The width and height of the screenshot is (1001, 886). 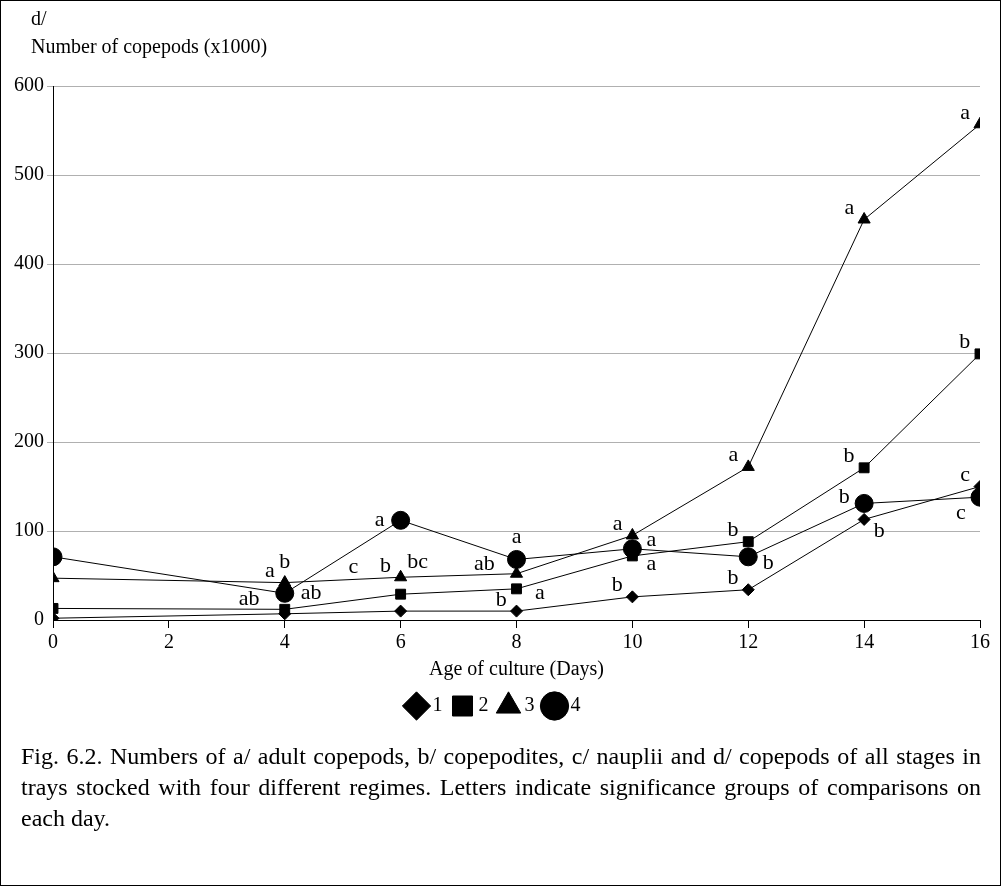 What do you see at coordinates (29, 351) in the screenshot?
I see `y-tick-label: 300` at bounding box center [29, 351].